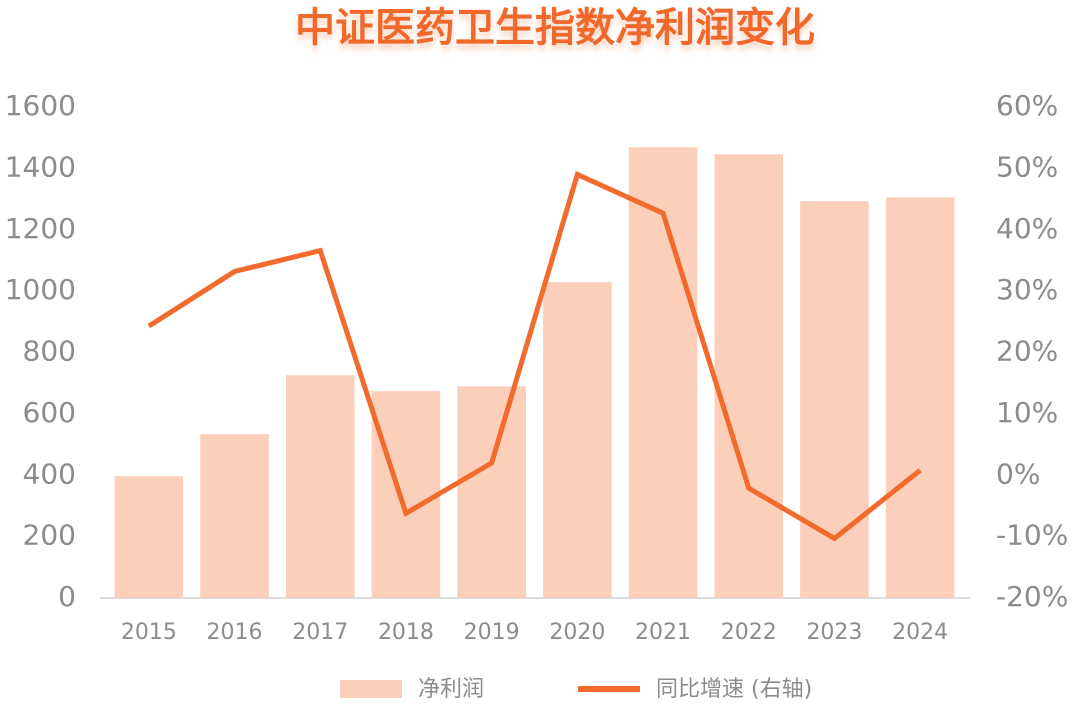 This screenshot has height=705, width=1080. What do you see at coordinates (834, 632) in the screenshot?
I see `x-tick-label: 2023` at bounding box center [834, 632].